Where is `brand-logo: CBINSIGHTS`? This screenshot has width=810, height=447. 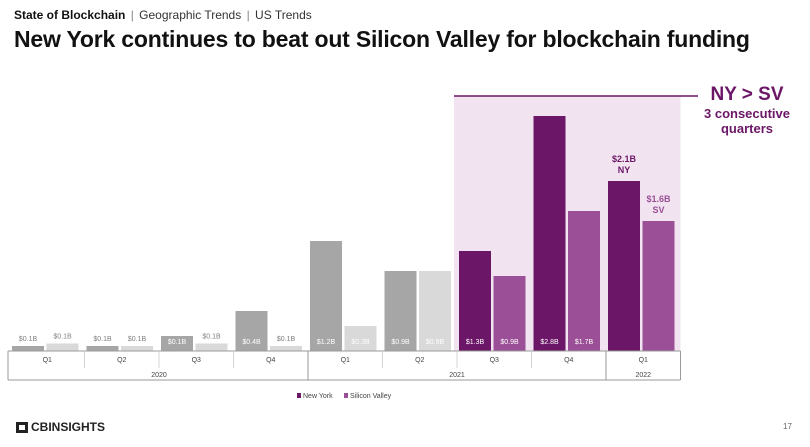 brand-logo: CBINSIGHTS is located at coordinates (60, 427).